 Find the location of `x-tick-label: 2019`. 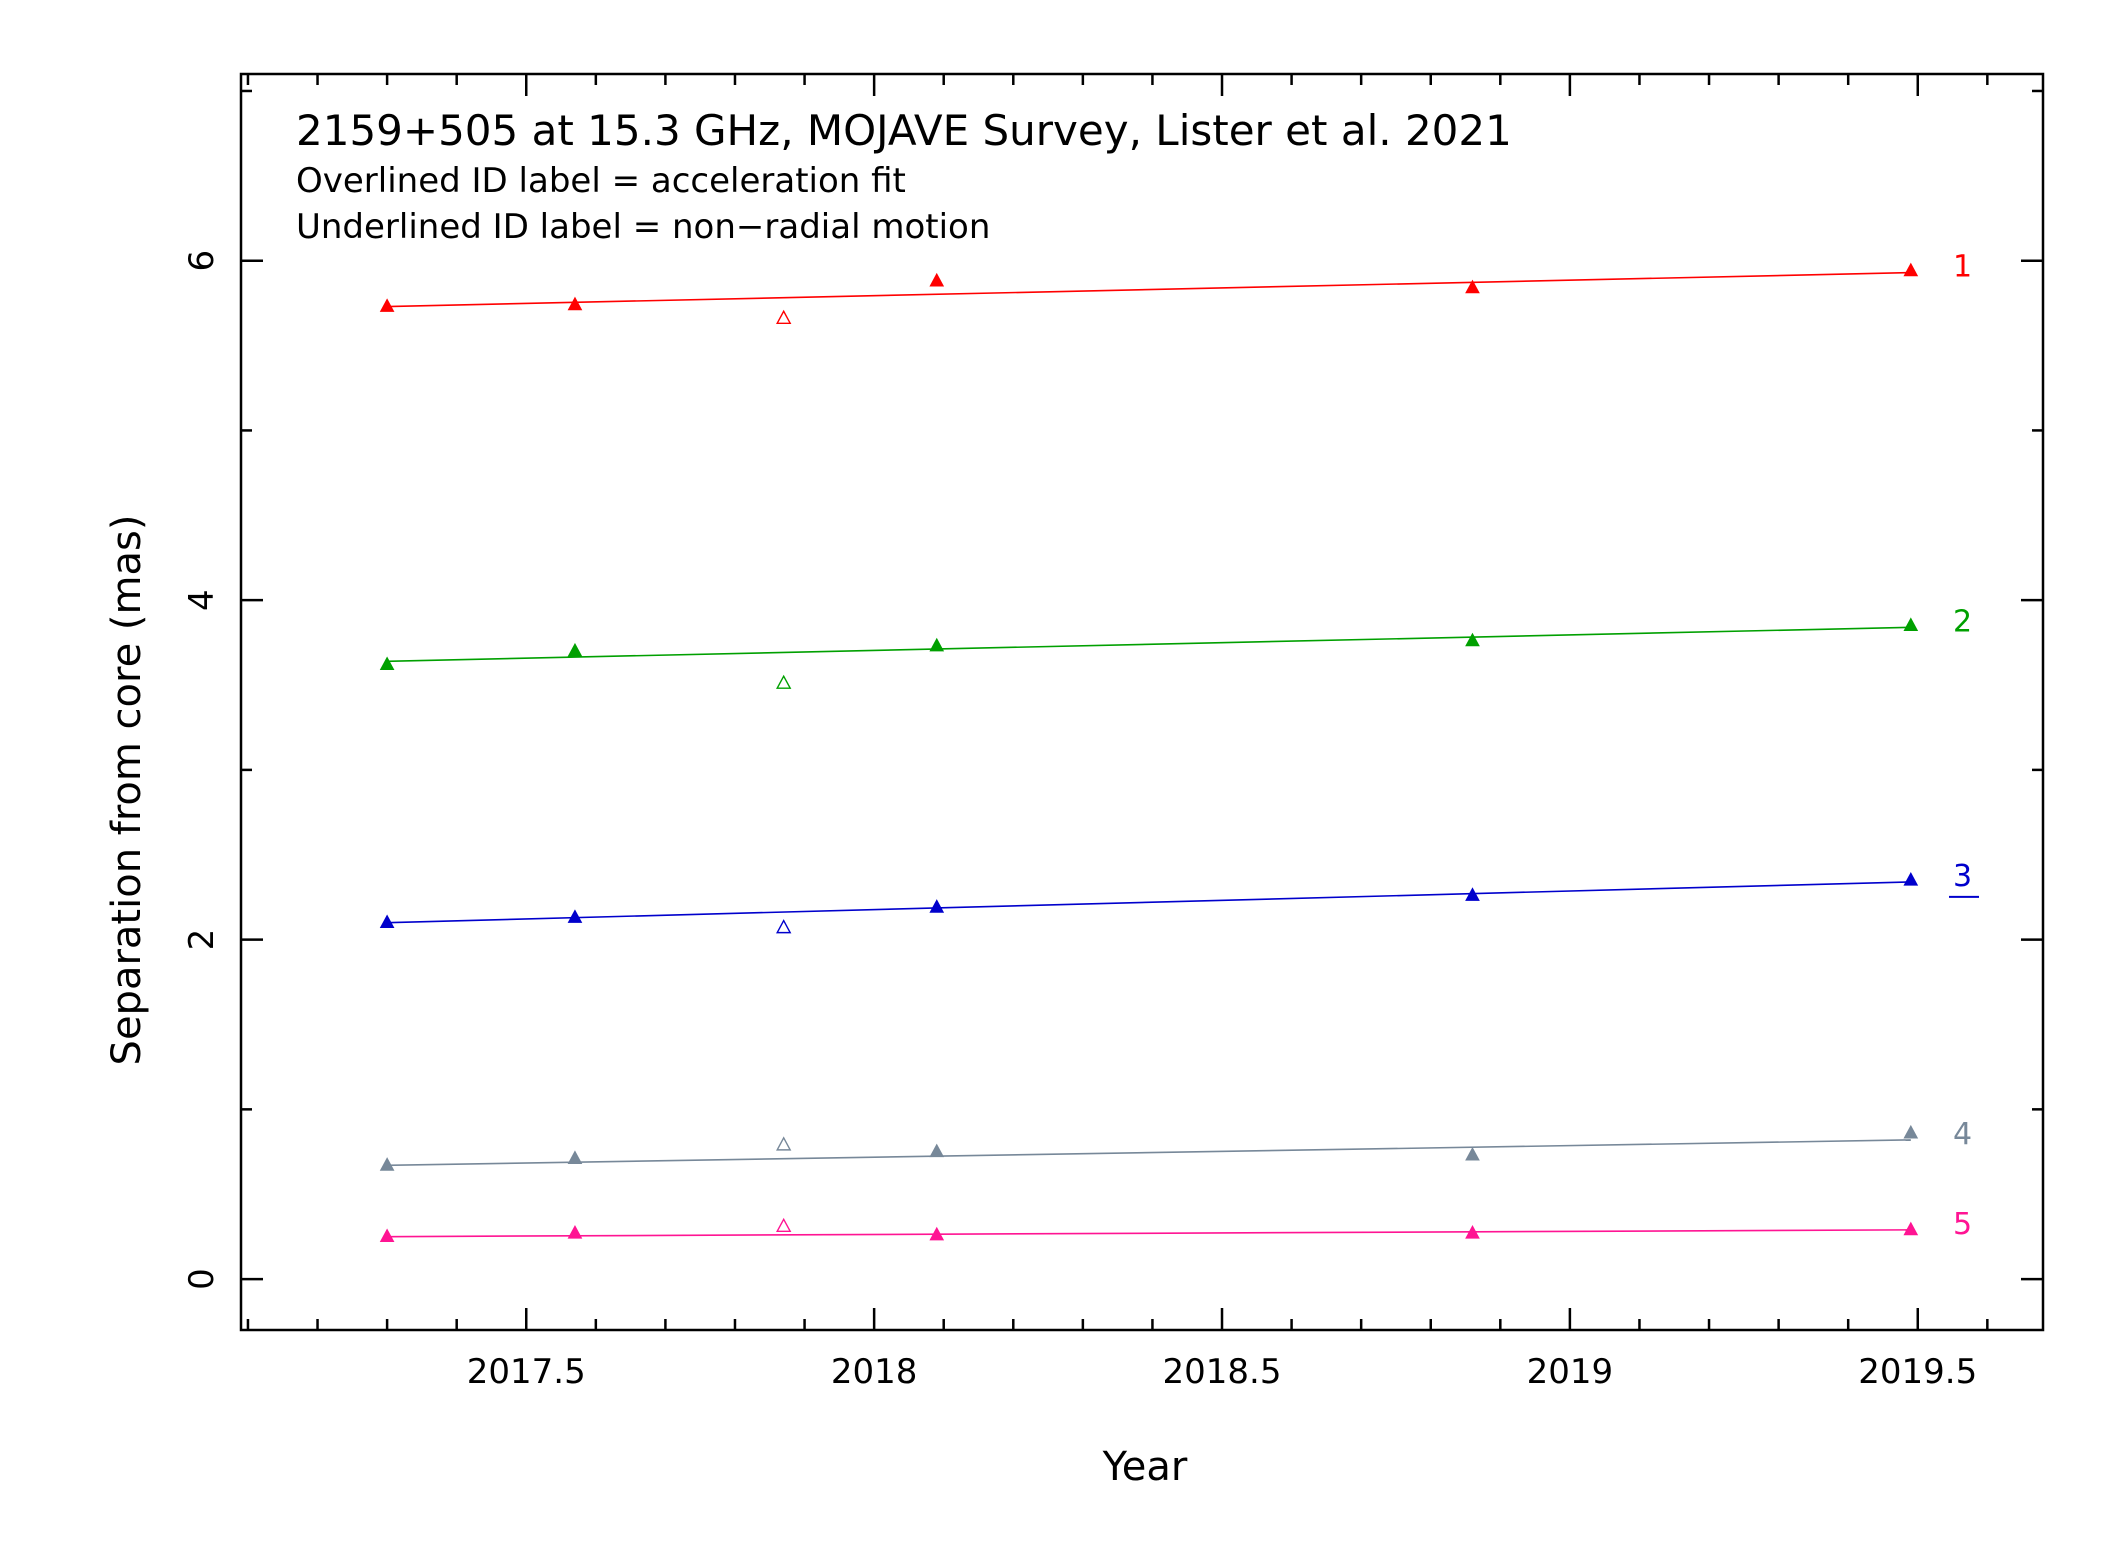

x-tick-label: 2019 is located at coordinates (1570, 1372).